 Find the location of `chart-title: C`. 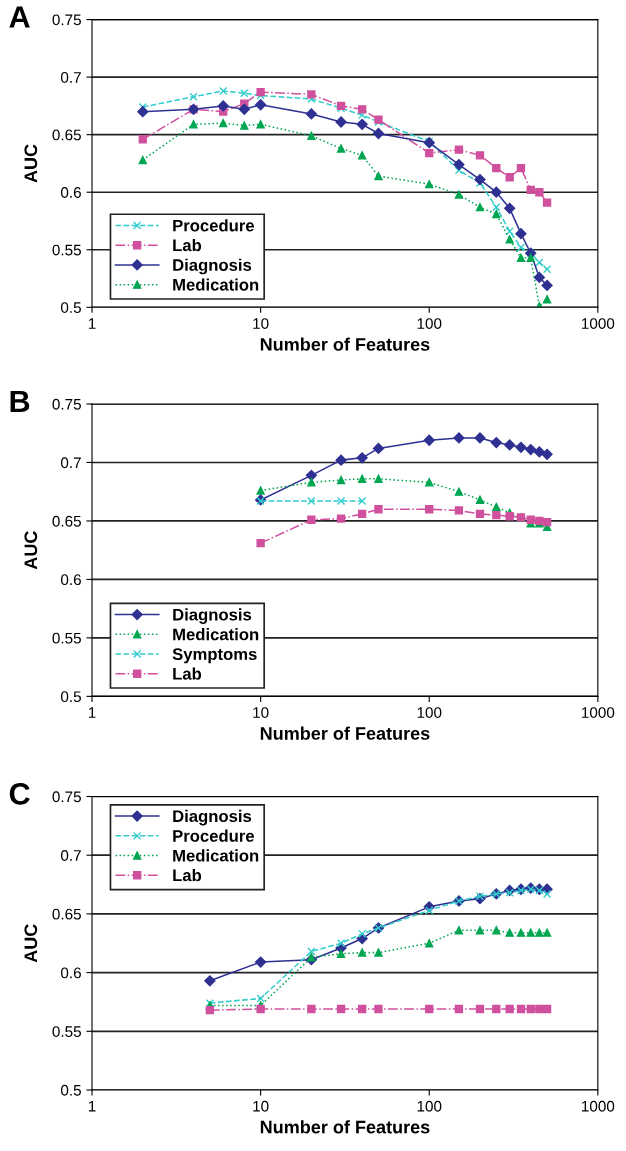

chart-title: C is located at coordinates (19, 794).